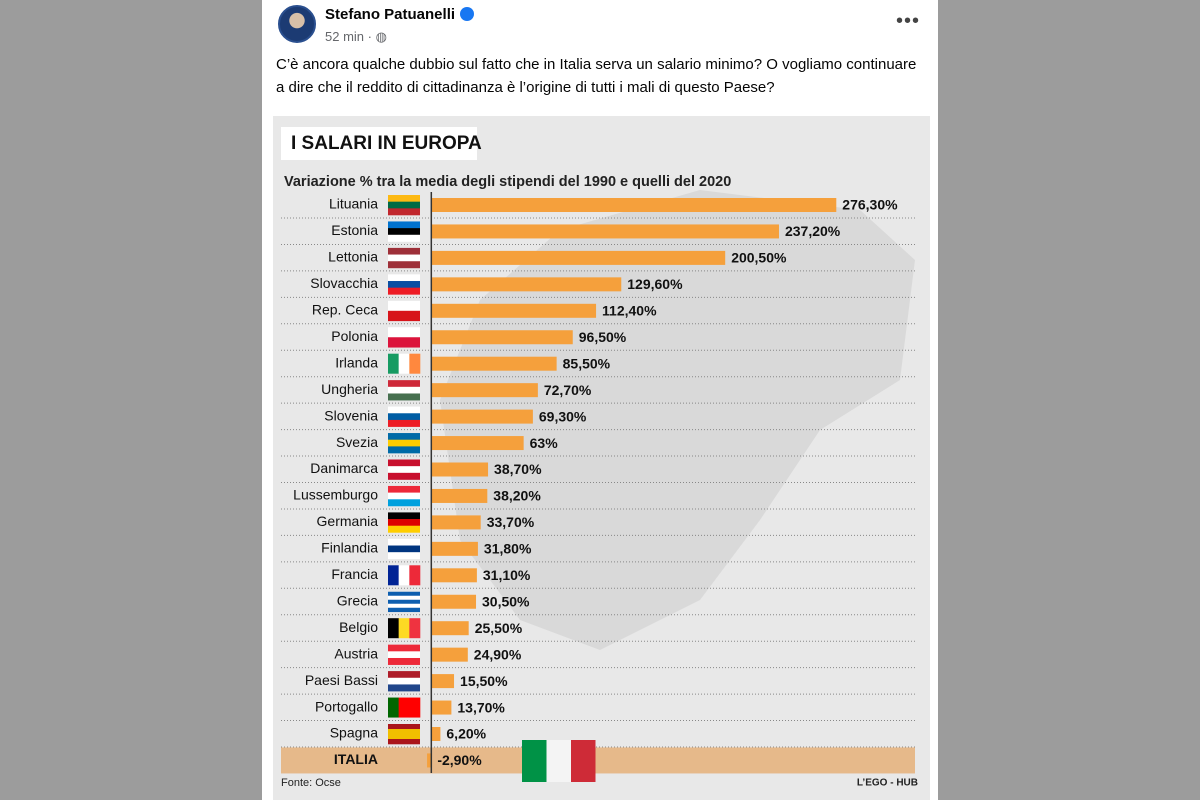 This screenshot has height=800, width=1200. Describe the element at coordinates (587, 363) in the screenshot. I see `value-label: 85,50%` at that location.